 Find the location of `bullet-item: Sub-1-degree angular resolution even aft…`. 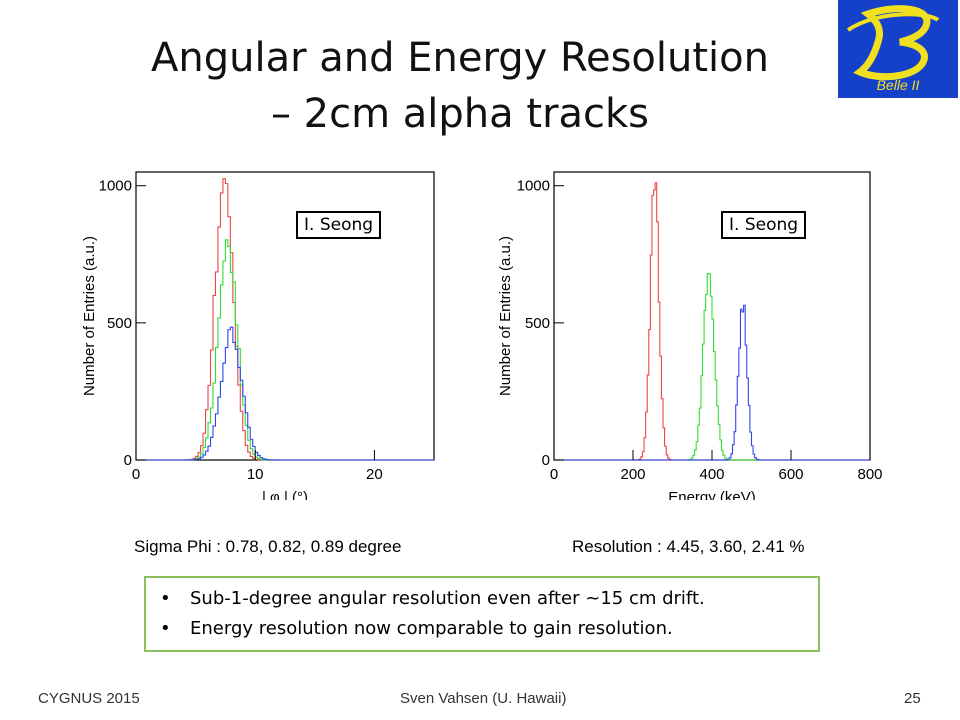

bullet-item: Sub-1-degree angular resolution even aft… is located at coordinates (482, 599).